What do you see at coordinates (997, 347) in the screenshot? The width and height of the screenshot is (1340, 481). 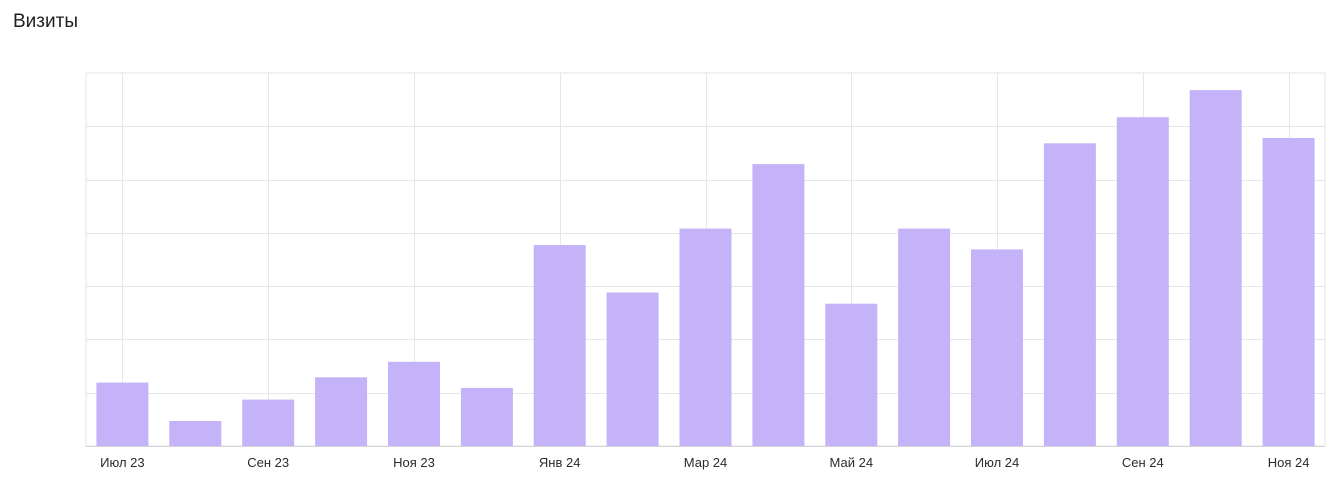 I see `bar-июл-24` at bounding box center [997, 347].